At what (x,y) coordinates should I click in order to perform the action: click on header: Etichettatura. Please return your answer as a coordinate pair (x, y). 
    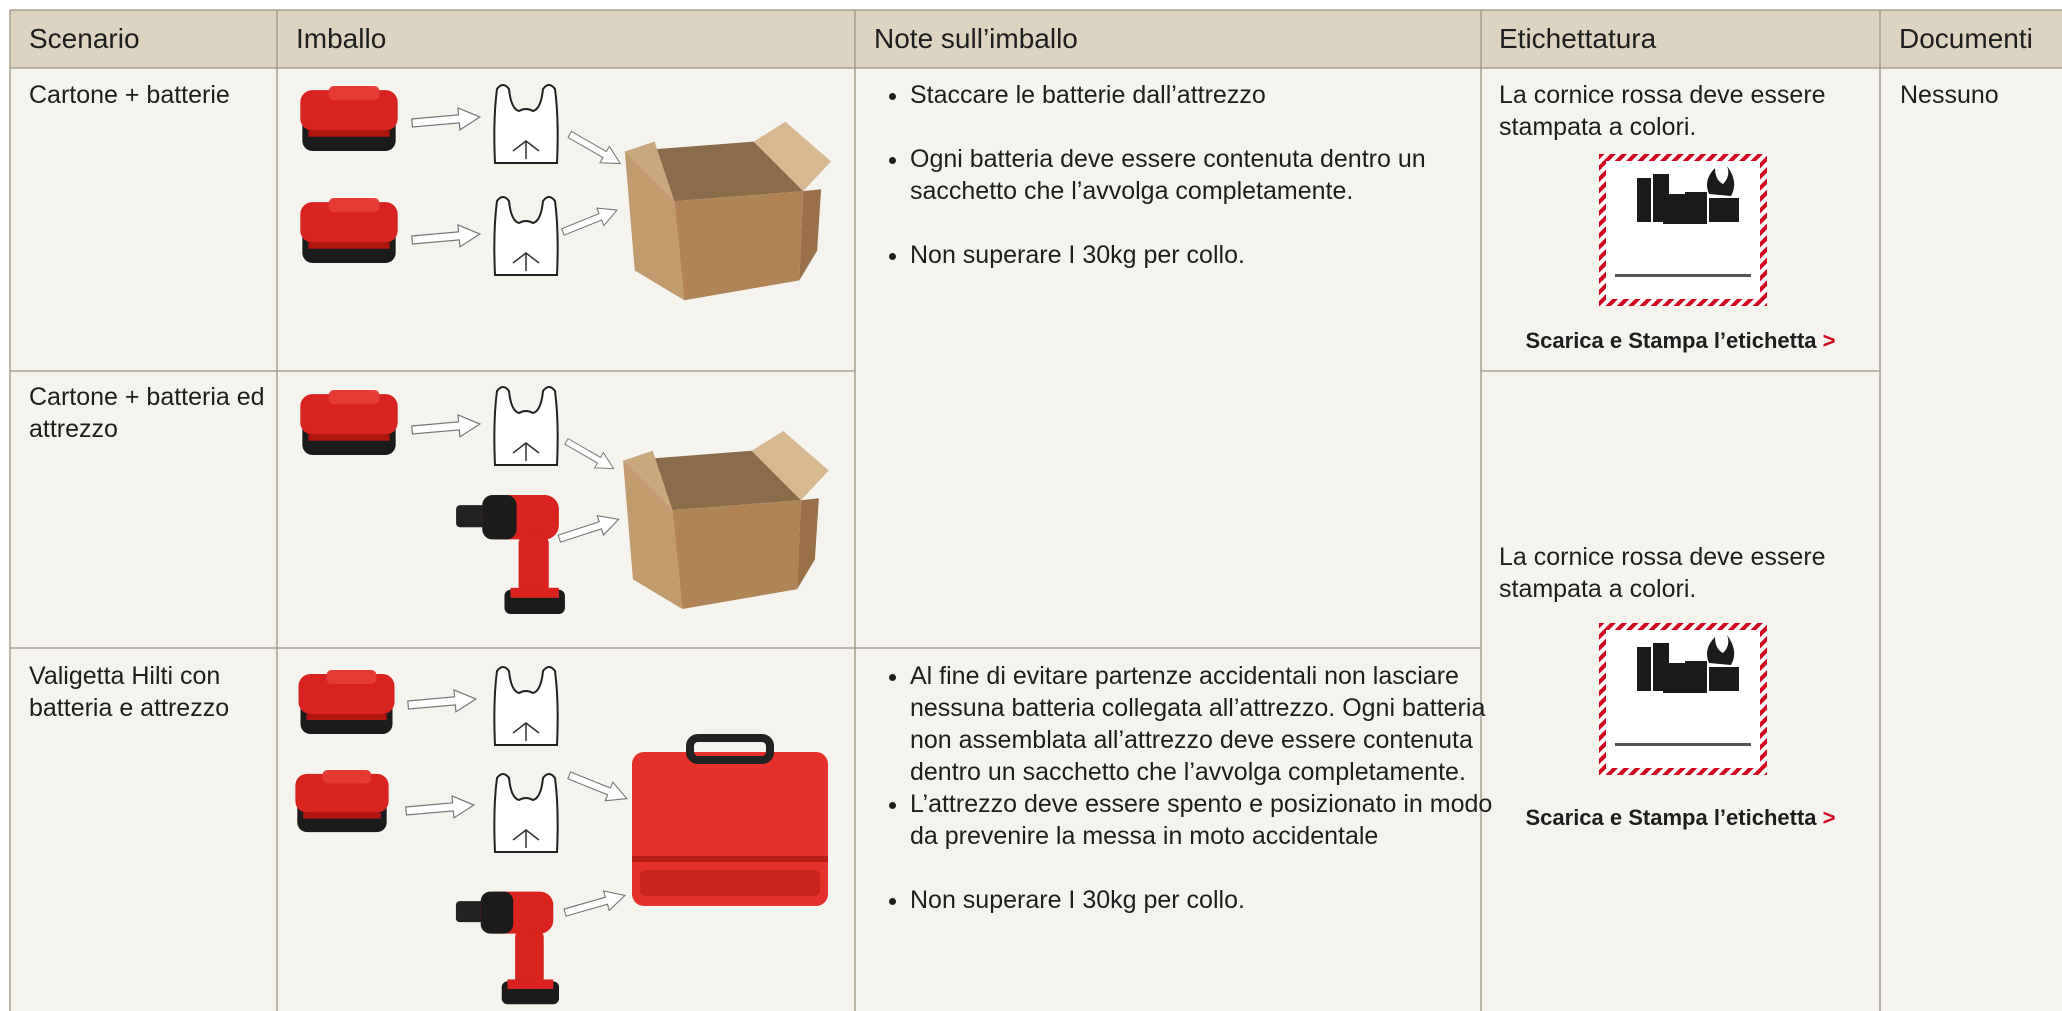
    Looking at the image, I should click on (1578, 38).